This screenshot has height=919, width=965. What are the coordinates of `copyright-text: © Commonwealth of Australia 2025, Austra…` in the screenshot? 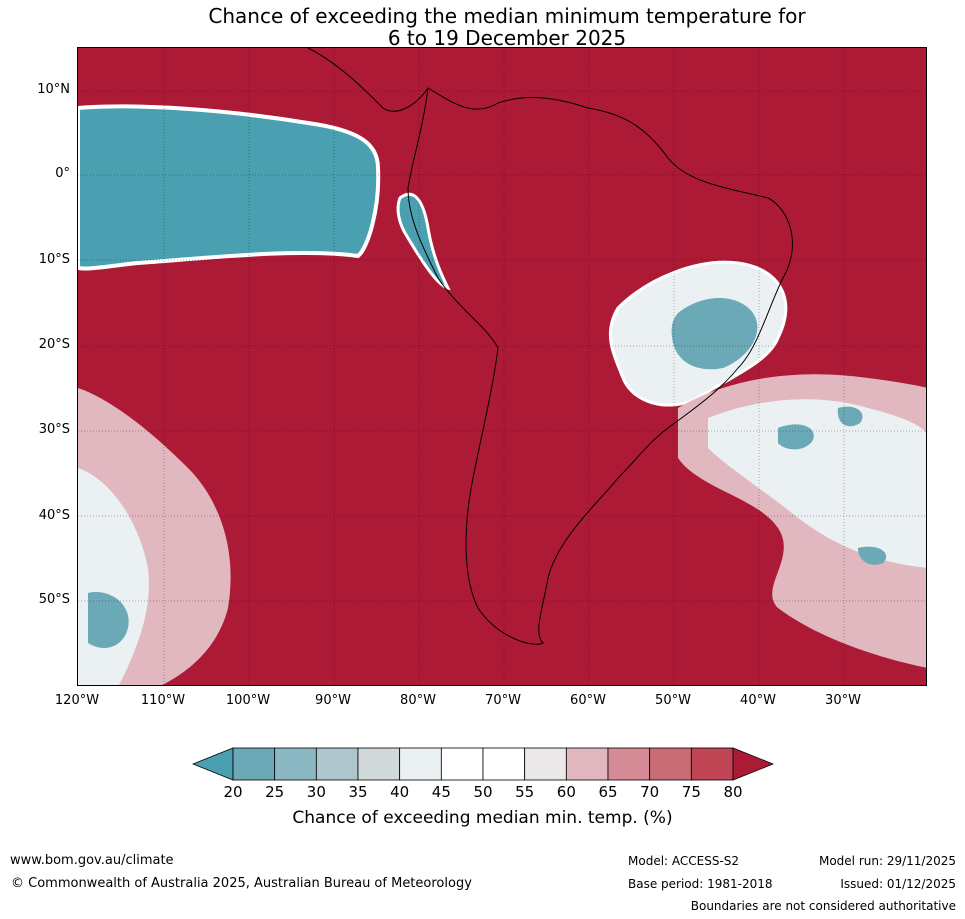 It's located at (241, 883).